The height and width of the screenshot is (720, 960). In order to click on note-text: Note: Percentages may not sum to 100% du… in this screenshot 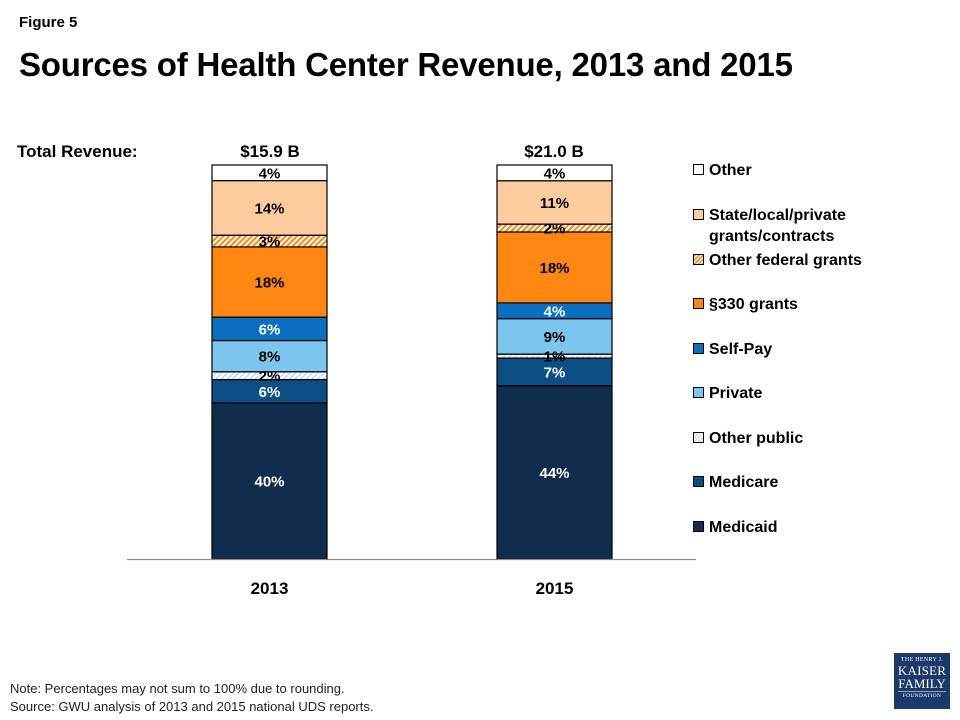, I will do `click(177, 688)`.